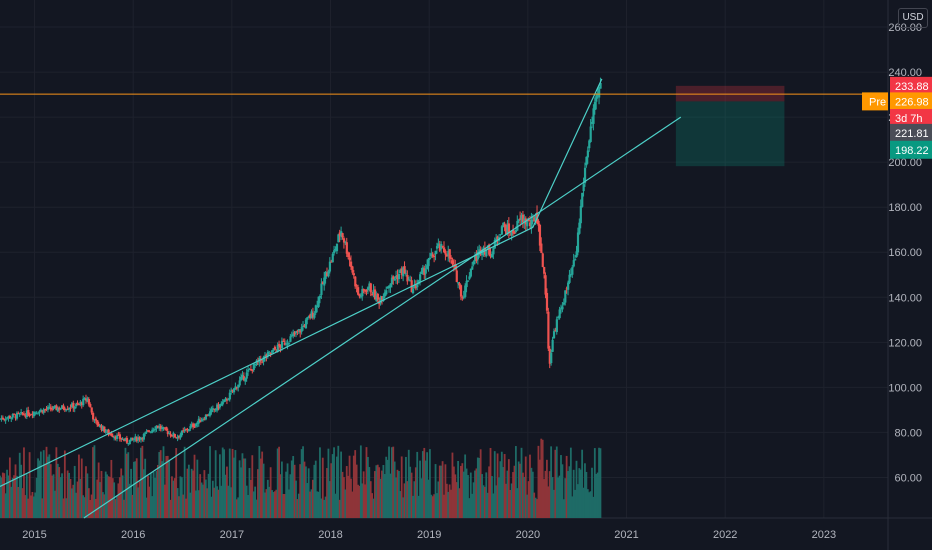 The width and height of the screenshot is (932, 550). Describe the element at coordinates (626, 535) in the screenshot. I see `x-tick-label: 2021` at that location.